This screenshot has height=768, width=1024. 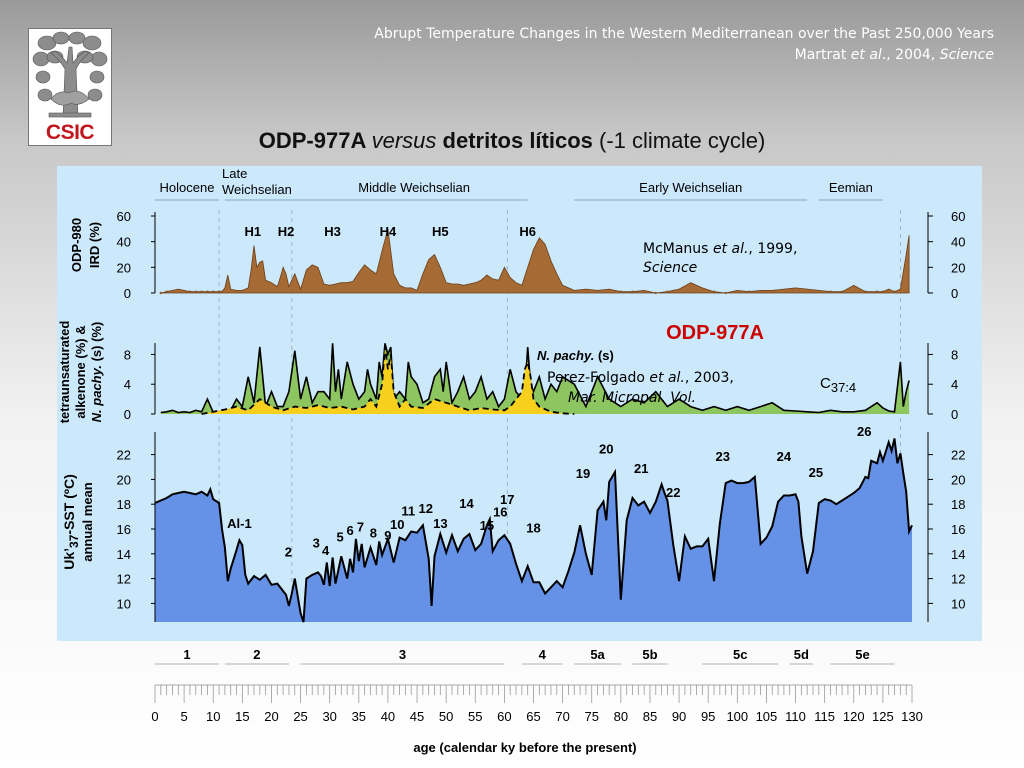 What do you see at coordinates (535, 261) in the screenshot?
I see `ird-area` at bounding box center [535, 261].